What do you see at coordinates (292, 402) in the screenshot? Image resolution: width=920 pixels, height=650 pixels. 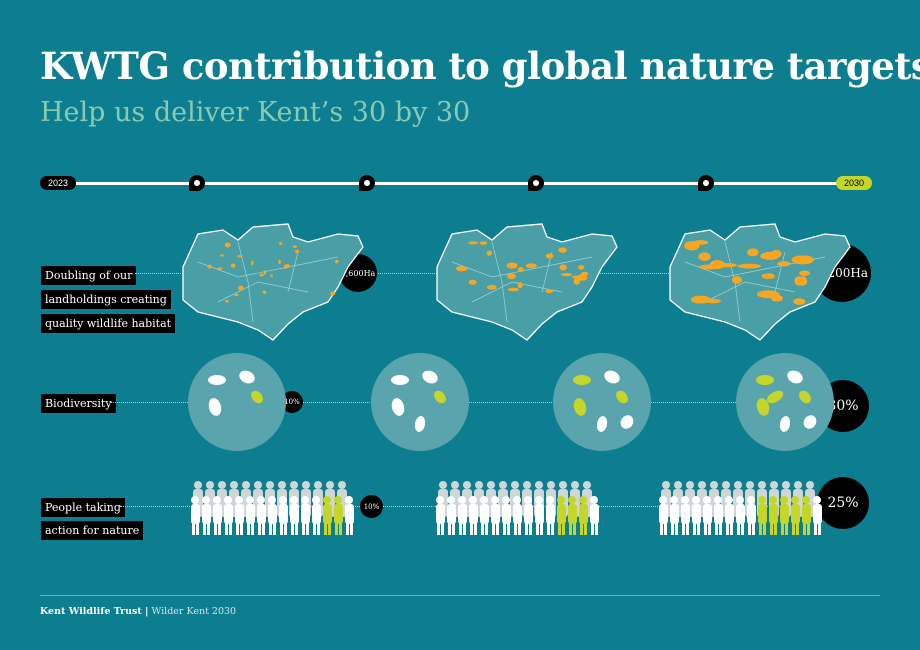 I see `biodiversity-start-badge: 10%` at bounding box center [292, 402].